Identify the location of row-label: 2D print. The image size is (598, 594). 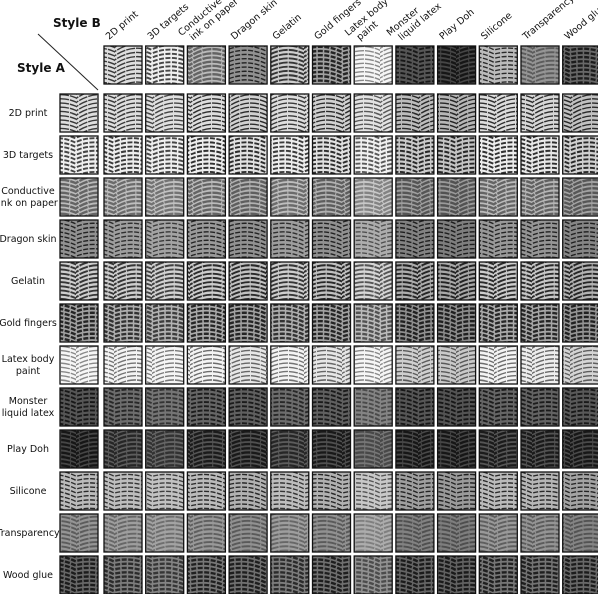
(28, 113).